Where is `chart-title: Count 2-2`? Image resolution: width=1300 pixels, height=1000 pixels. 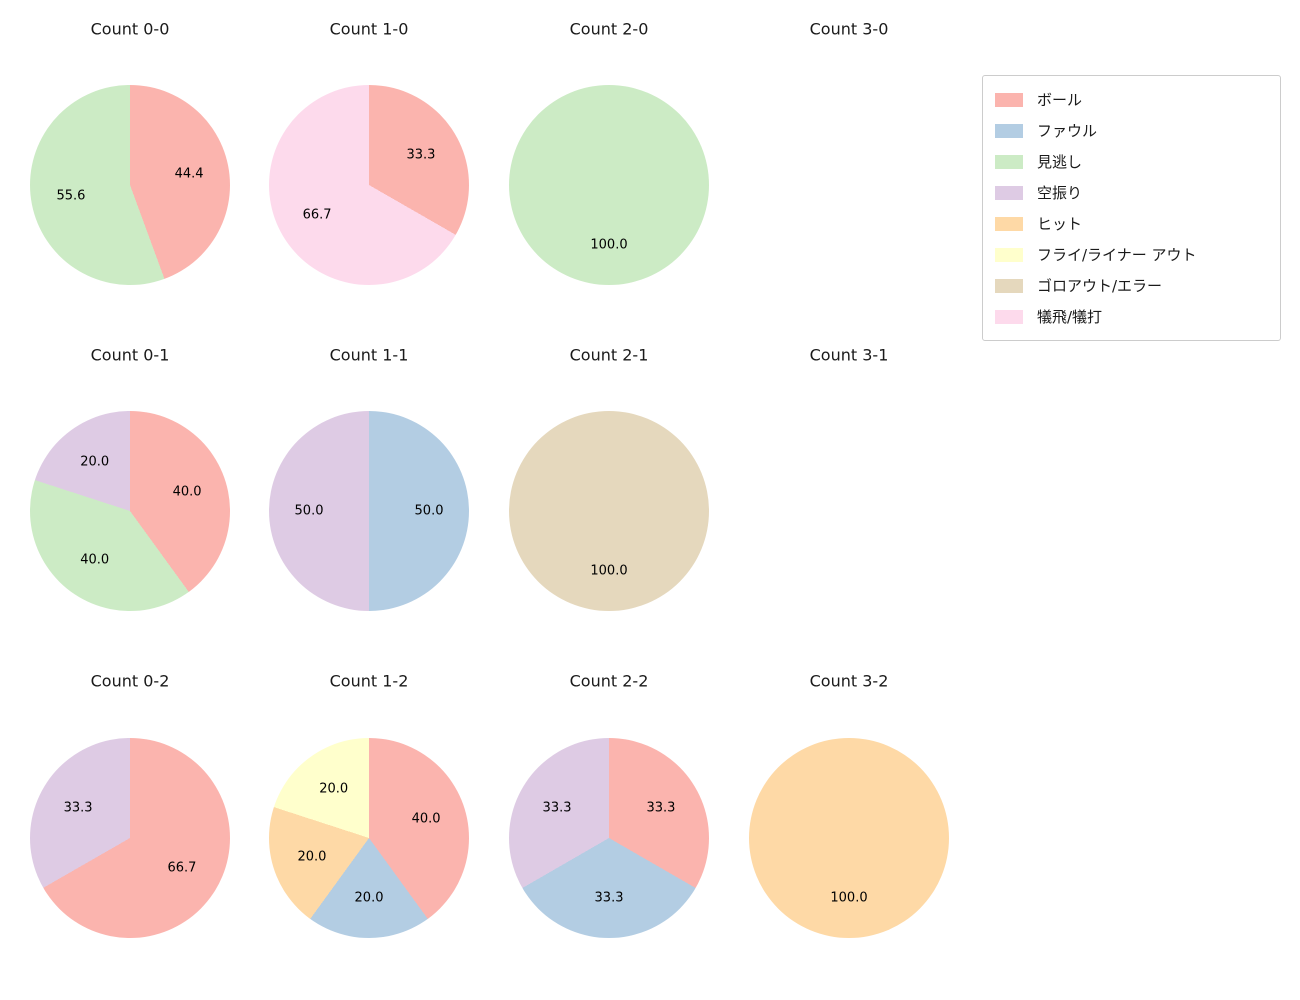
chart-title: Count 2-2 is located at coordinates (609, 681).